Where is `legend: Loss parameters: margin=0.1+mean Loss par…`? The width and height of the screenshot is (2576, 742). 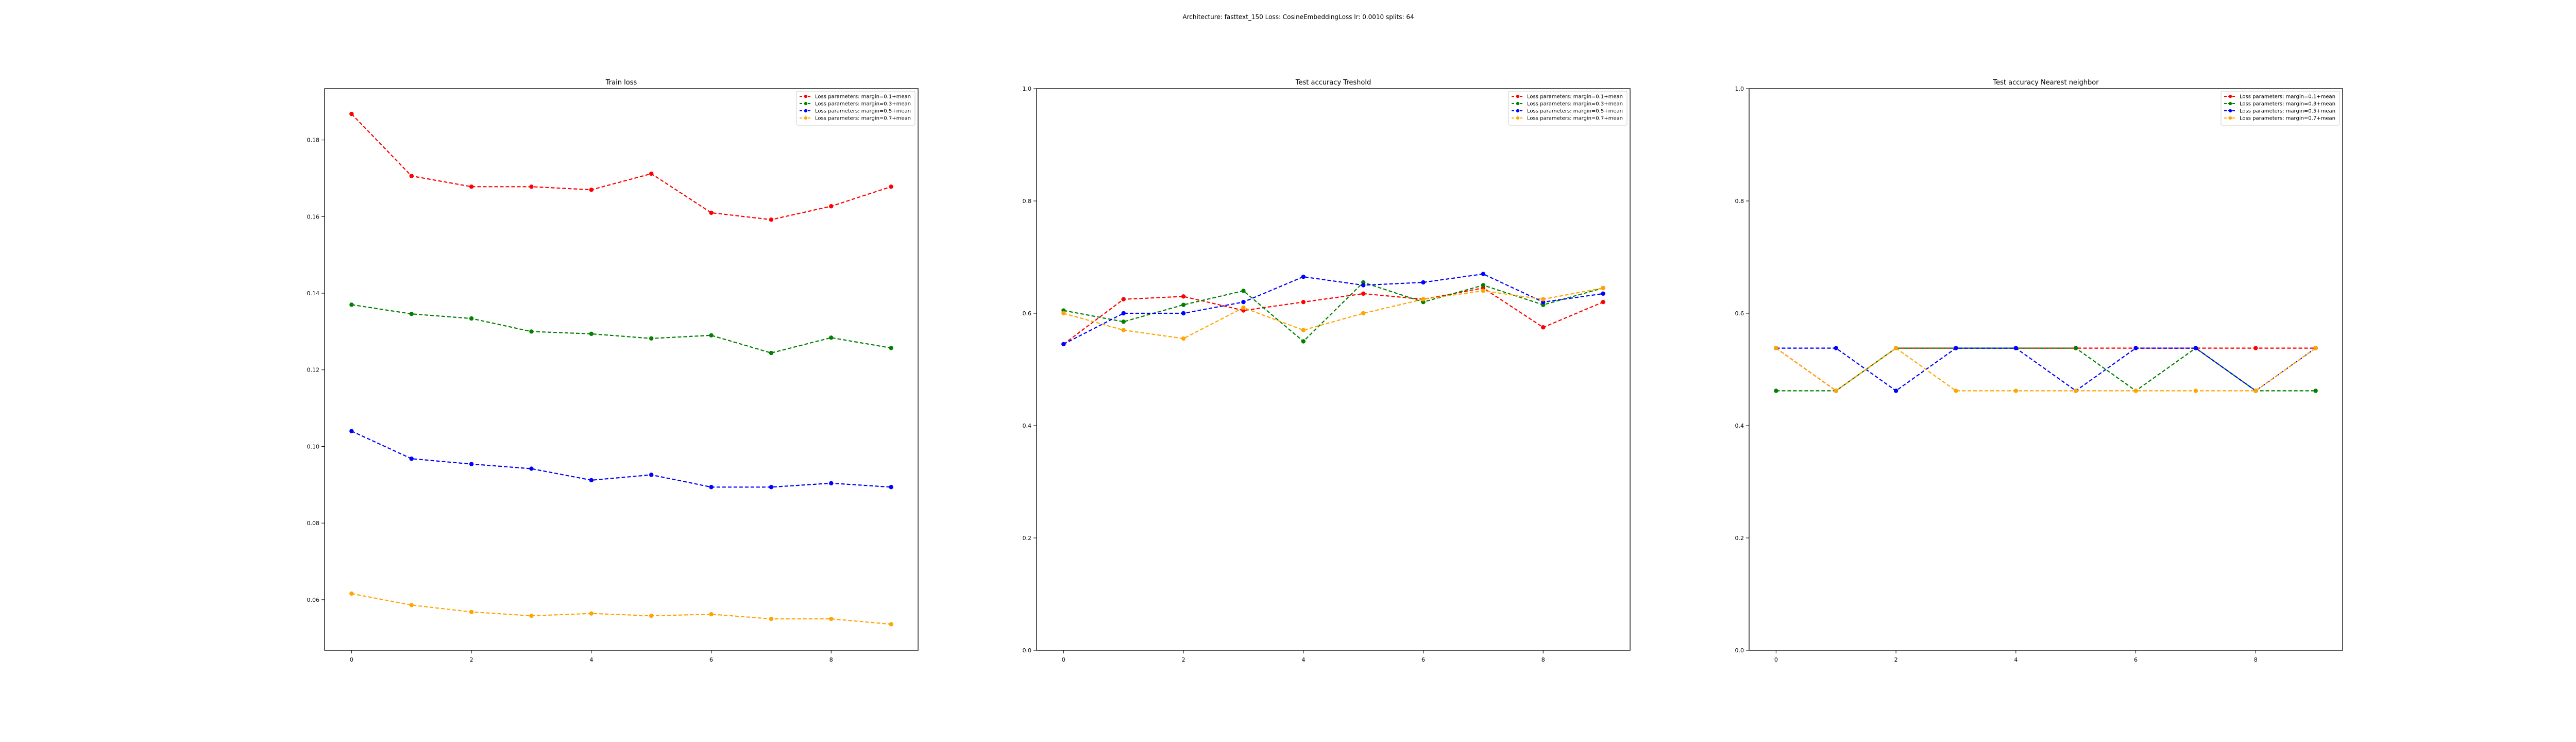
legend: Loss parameters: margin=0.1+mean Loss par… is located at coordinates (1568, 108).